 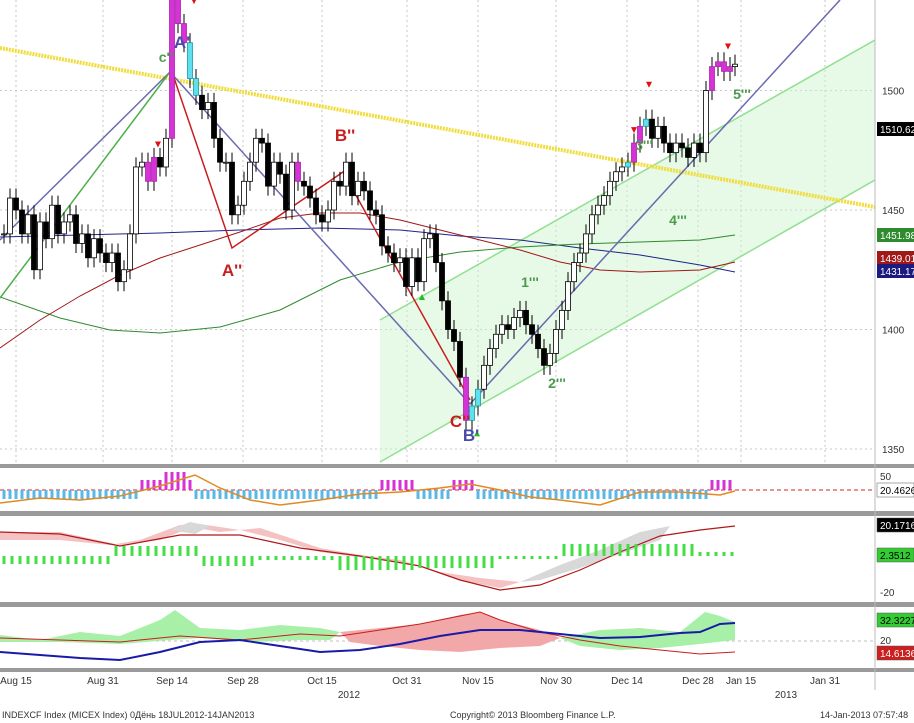 I want to click on osc1-tags: 20.4626, so click(x=895, y=490).